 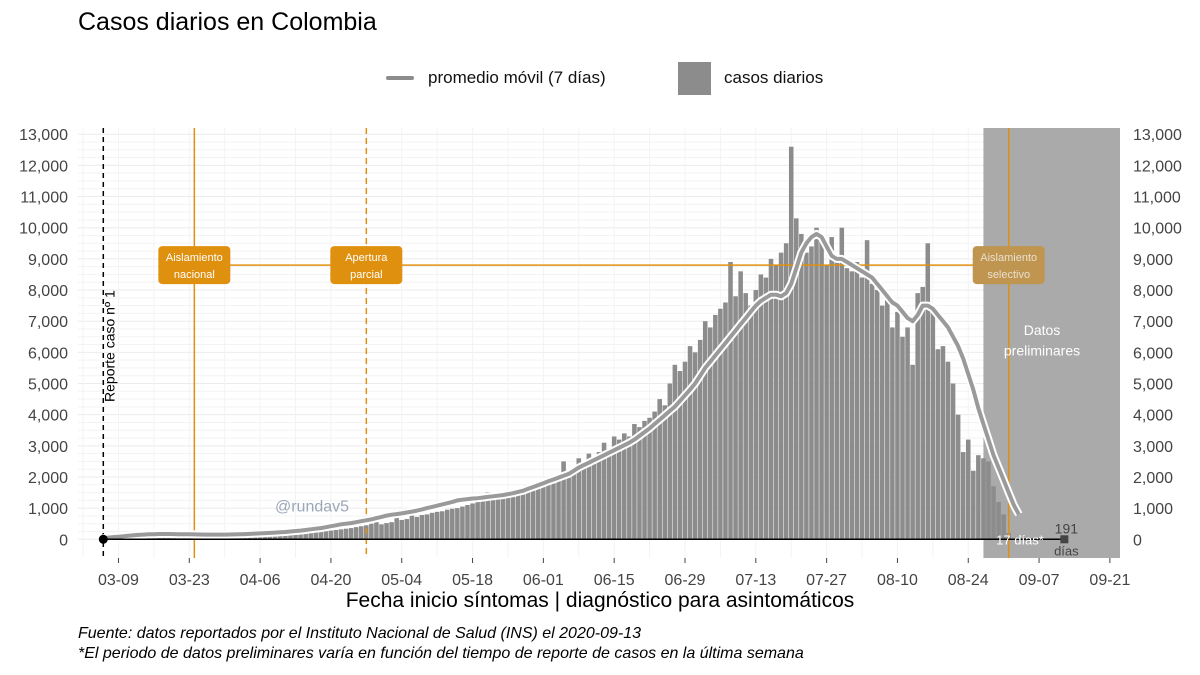 What do you see at coordinates (1008, 258) in the screenshot?
I see `aislamiento-selectivo-label-line1: Aislamiento` at bounding box center [1008, 258].